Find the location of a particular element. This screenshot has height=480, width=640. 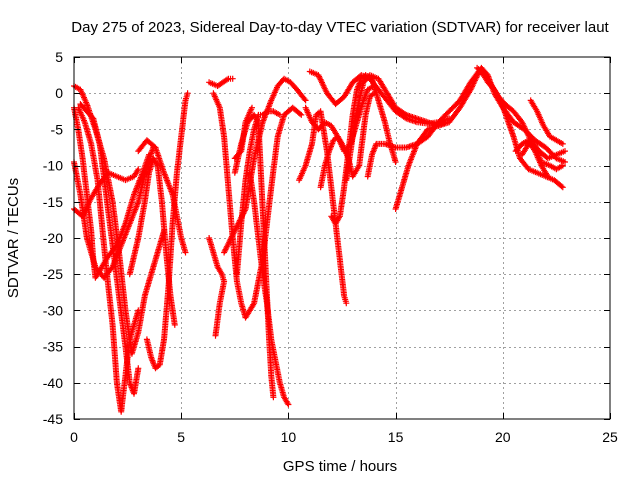

y-tick-label: -30 is located at coordinates (53, 310).